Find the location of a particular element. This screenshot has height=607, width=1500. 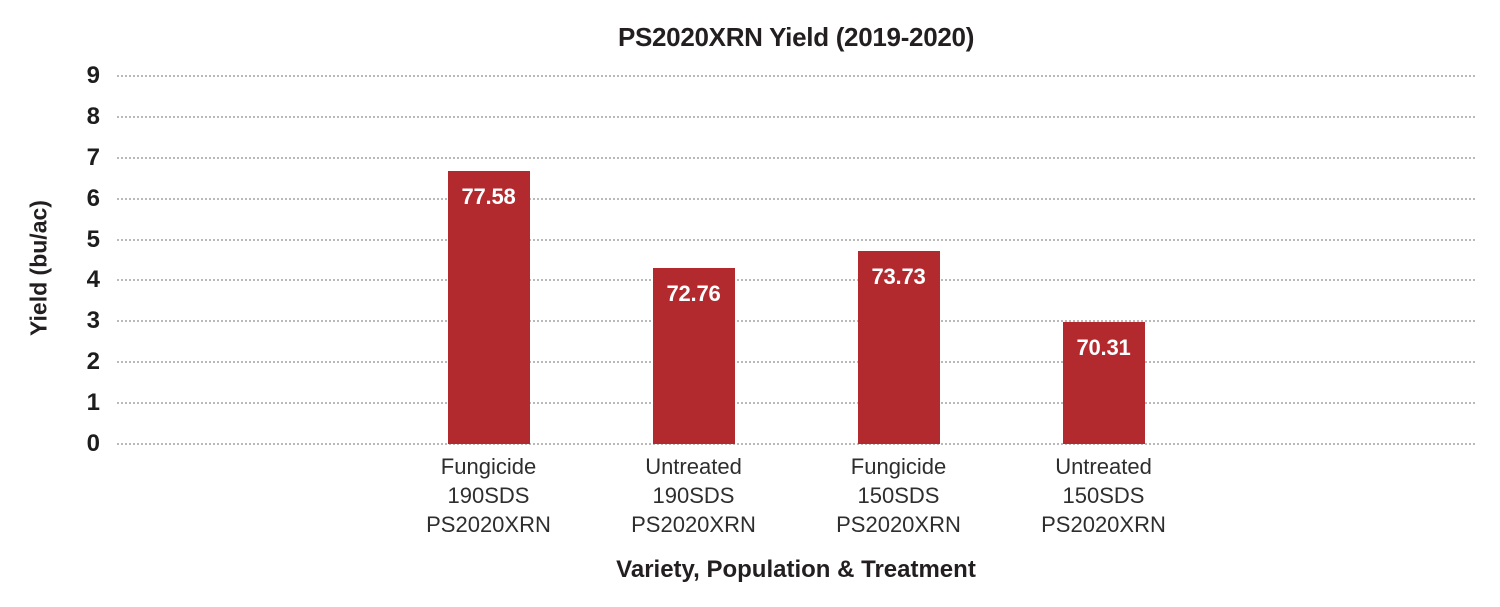

chart-title: PS2020XRN Yield (2019-2020) is located at coordinates (796, 37).